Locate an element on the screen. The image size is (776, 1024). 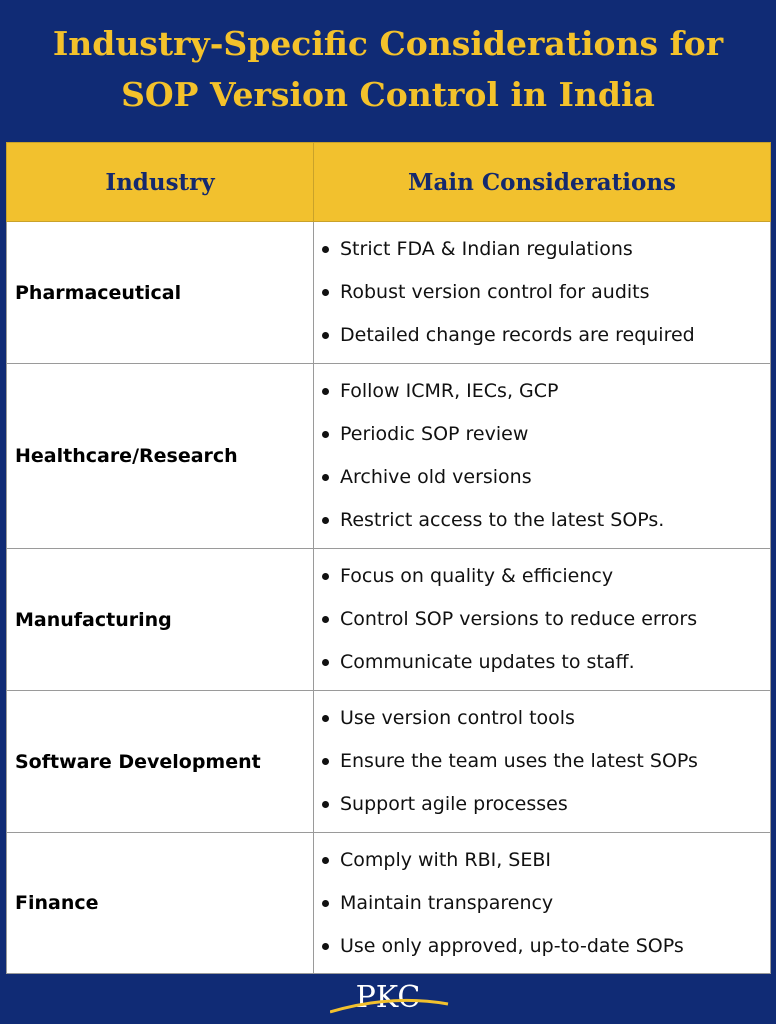
consideration-item: Follow ICMR, IECs, GCP is located at coordinates (546, 391).